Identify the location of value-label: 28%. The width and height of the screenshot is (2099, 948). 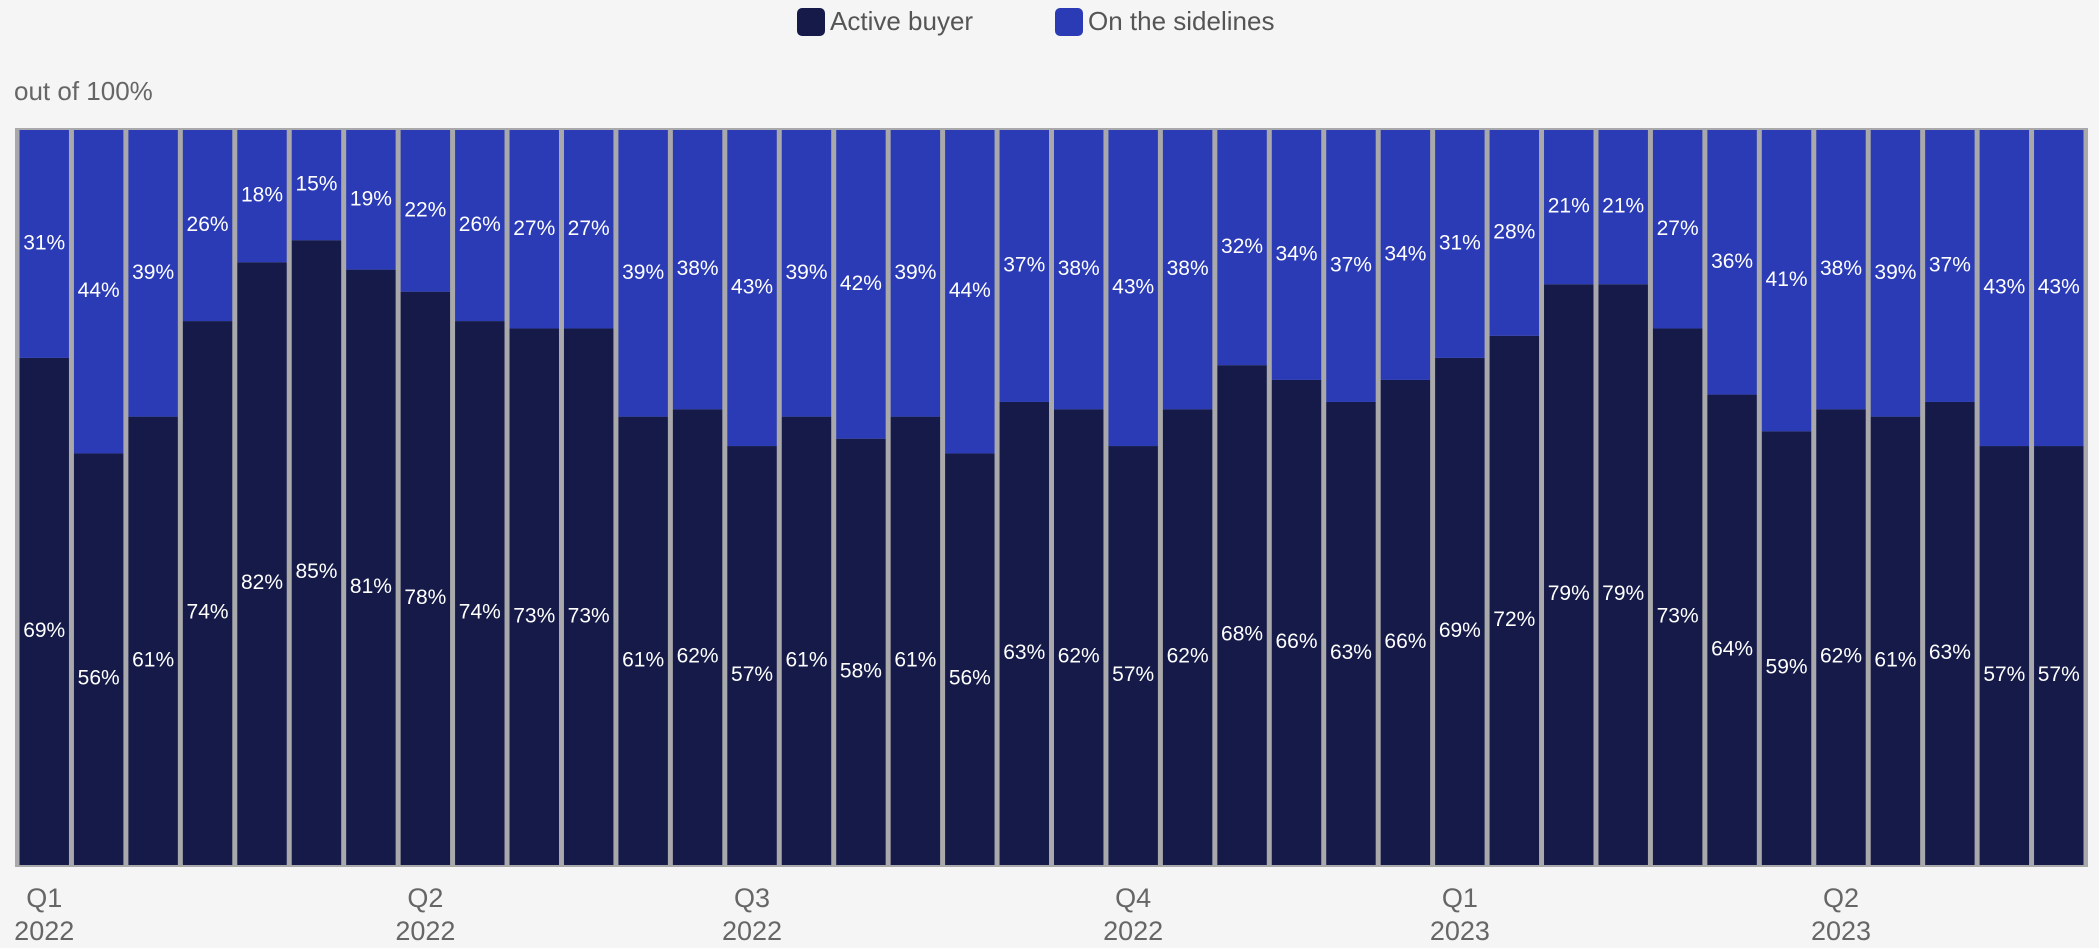
(1514, 231).